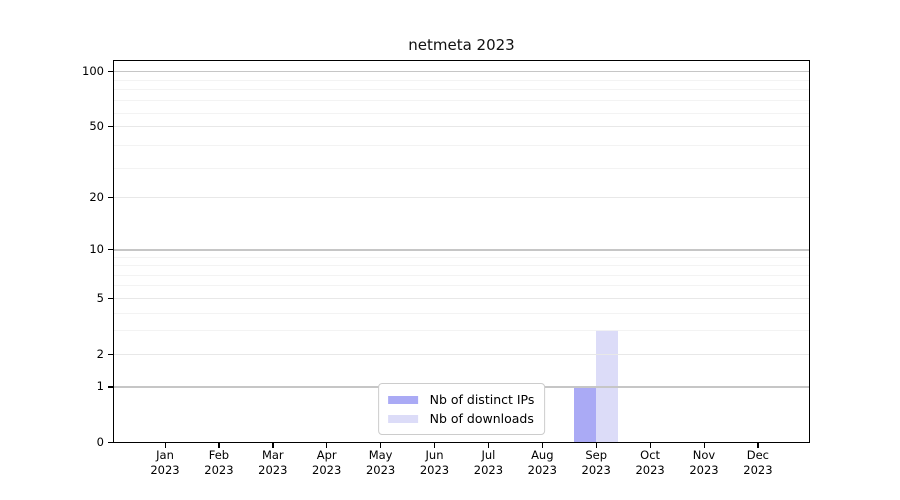 Image resolution: width=900 pixels, height=500 pixels. Describe the element at coordinates (402, 399) in the screenshot. I see `legend-swatch-distinct-ips` at that location.